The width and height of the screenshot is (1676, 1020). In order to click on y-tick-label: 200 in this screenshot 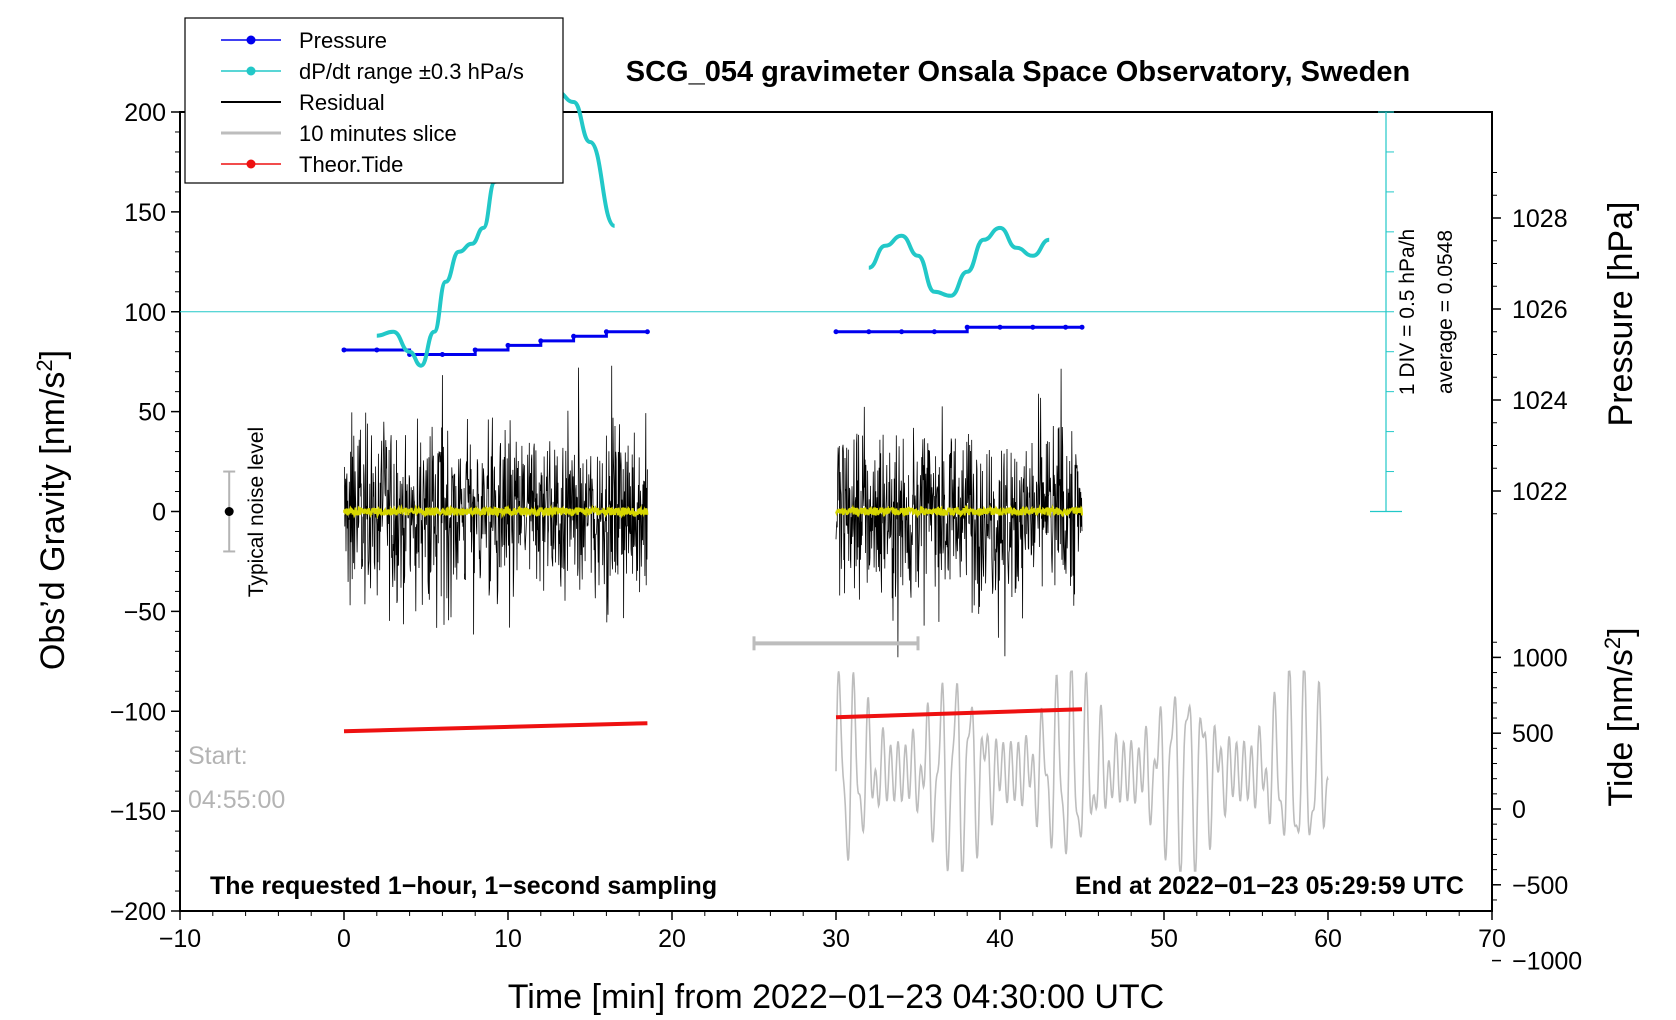, I will do `click(145, 113)`.